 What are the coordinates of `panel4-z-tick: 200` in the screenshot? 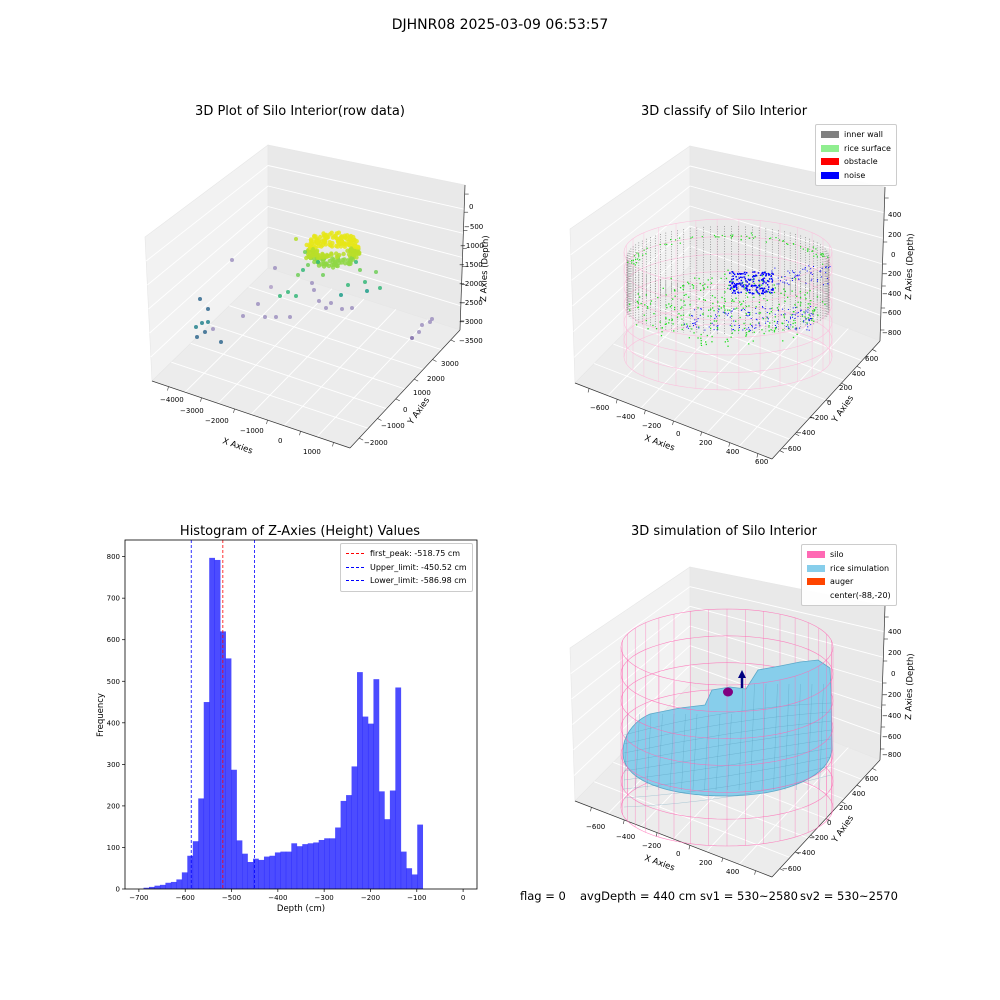 It's located at (894, 653).